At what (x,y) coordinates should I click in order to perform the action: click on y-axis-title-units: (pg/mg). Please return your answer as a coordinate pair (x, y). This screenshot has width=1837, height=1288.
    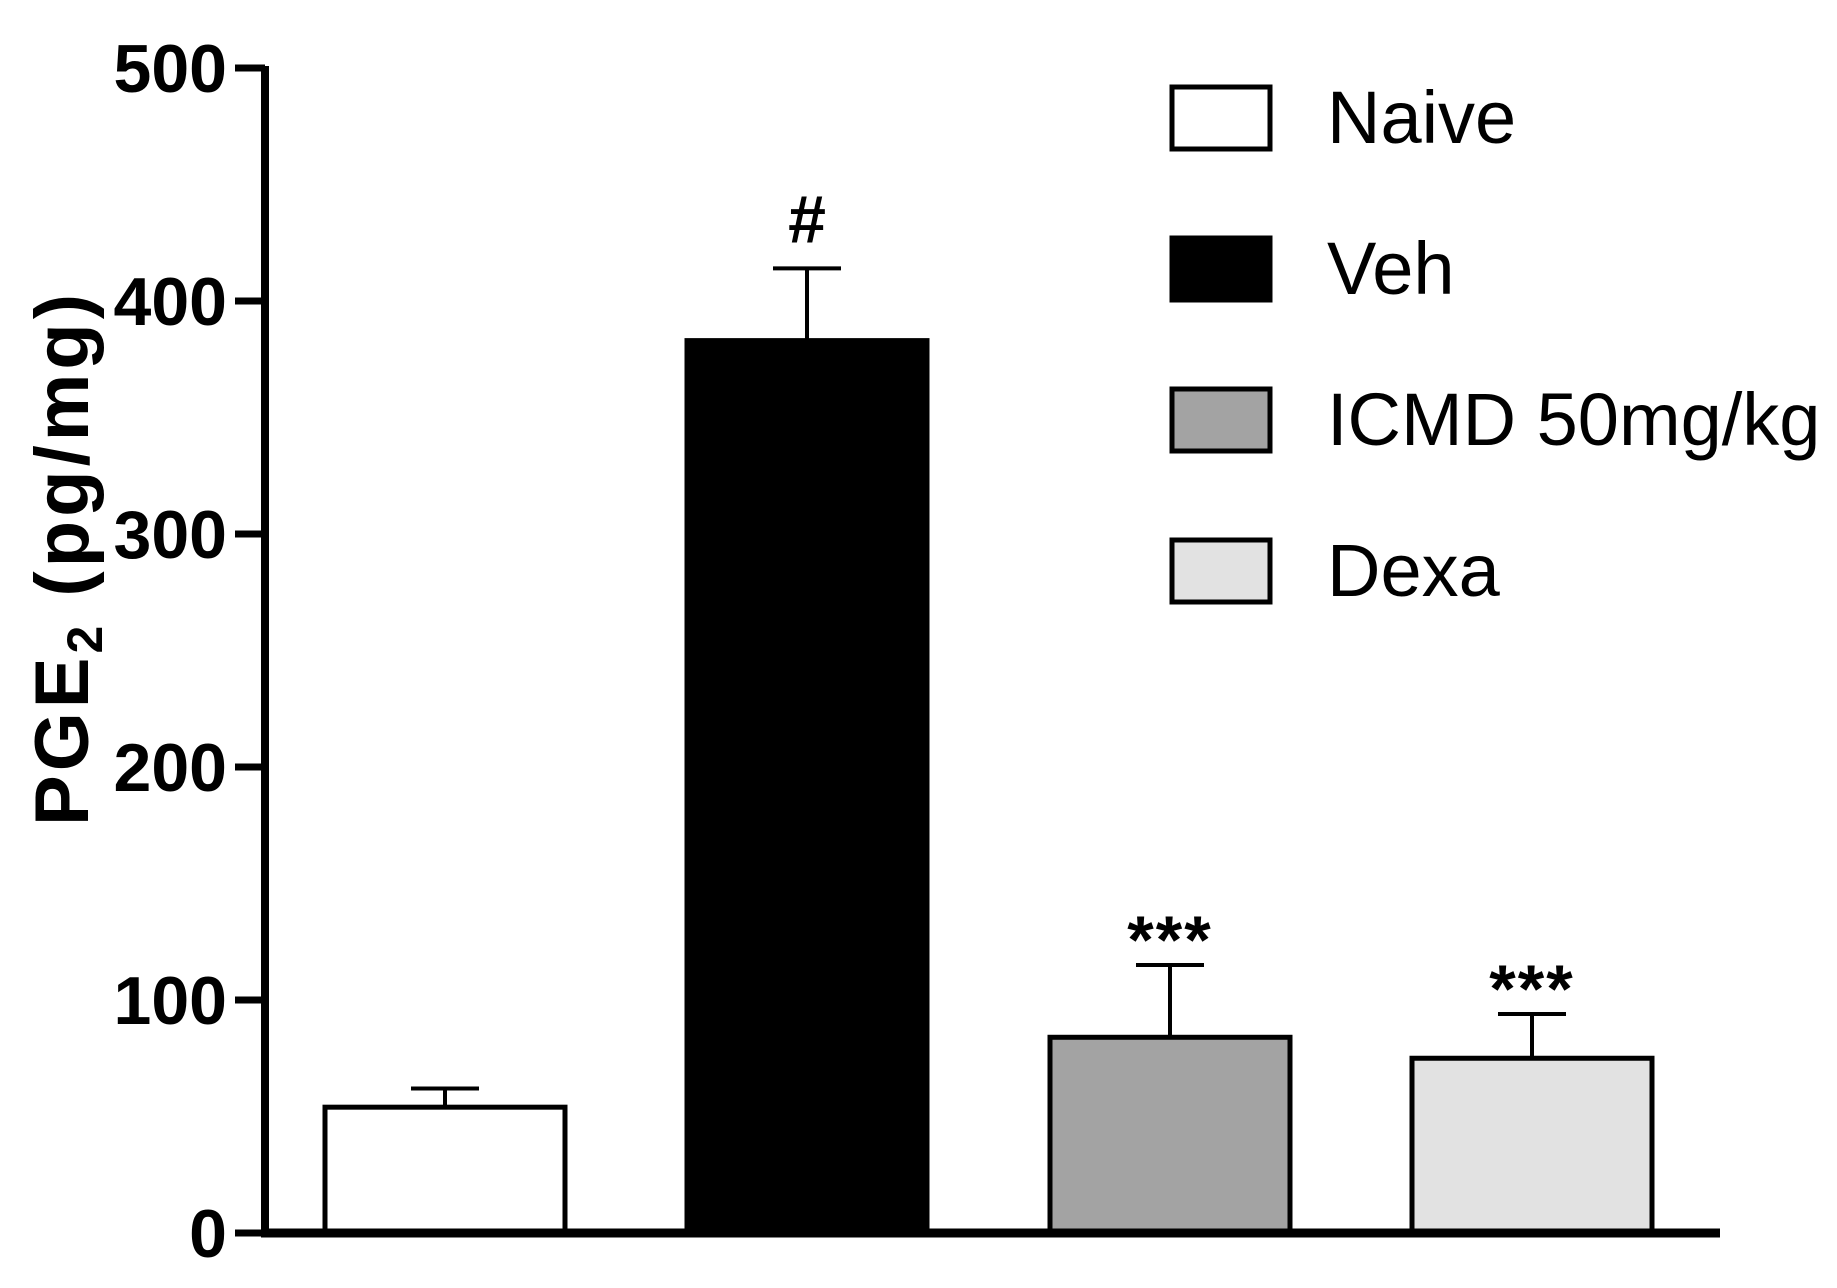
    Looking at the image, I should click on (62, 456).